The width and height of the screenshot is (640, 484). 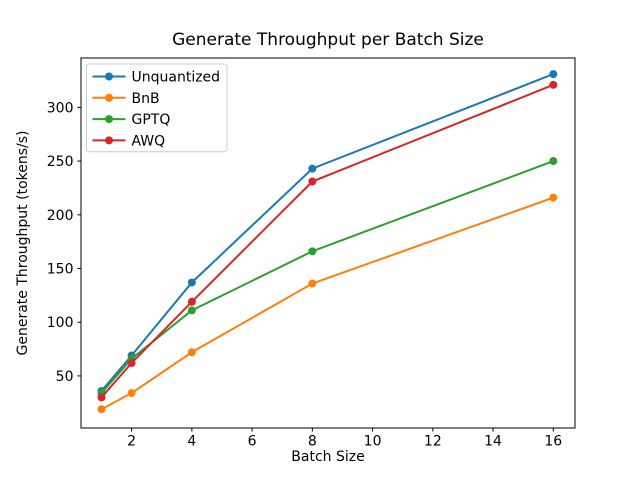 What do you see at coordinates (553, 197) in the screenshot?
I see `data-point-bnb-x16` at bounding box center [553, 197].